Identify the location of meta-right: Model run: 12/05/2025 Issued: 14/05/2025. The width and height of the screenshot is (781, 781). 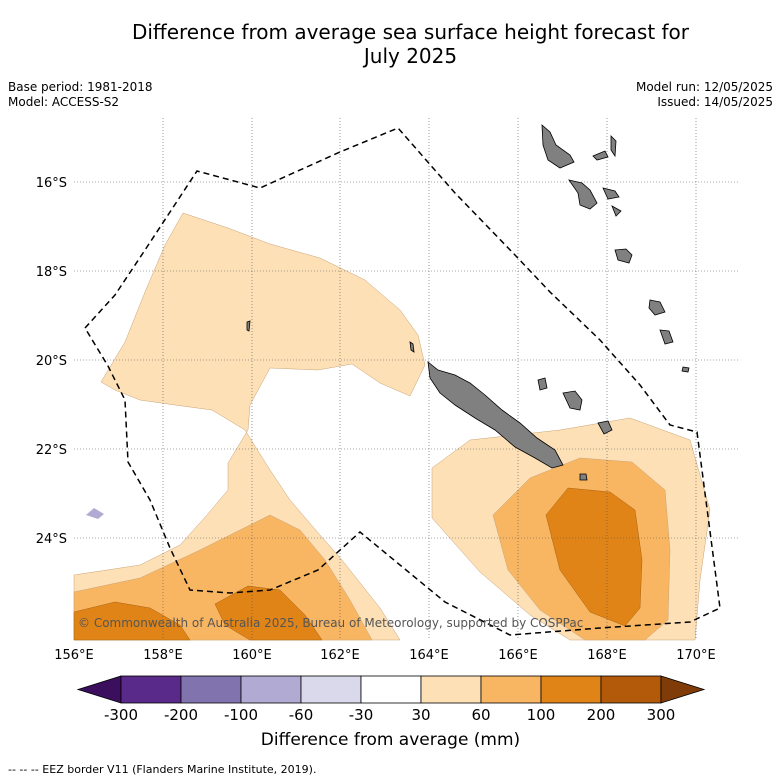
(704, 95).